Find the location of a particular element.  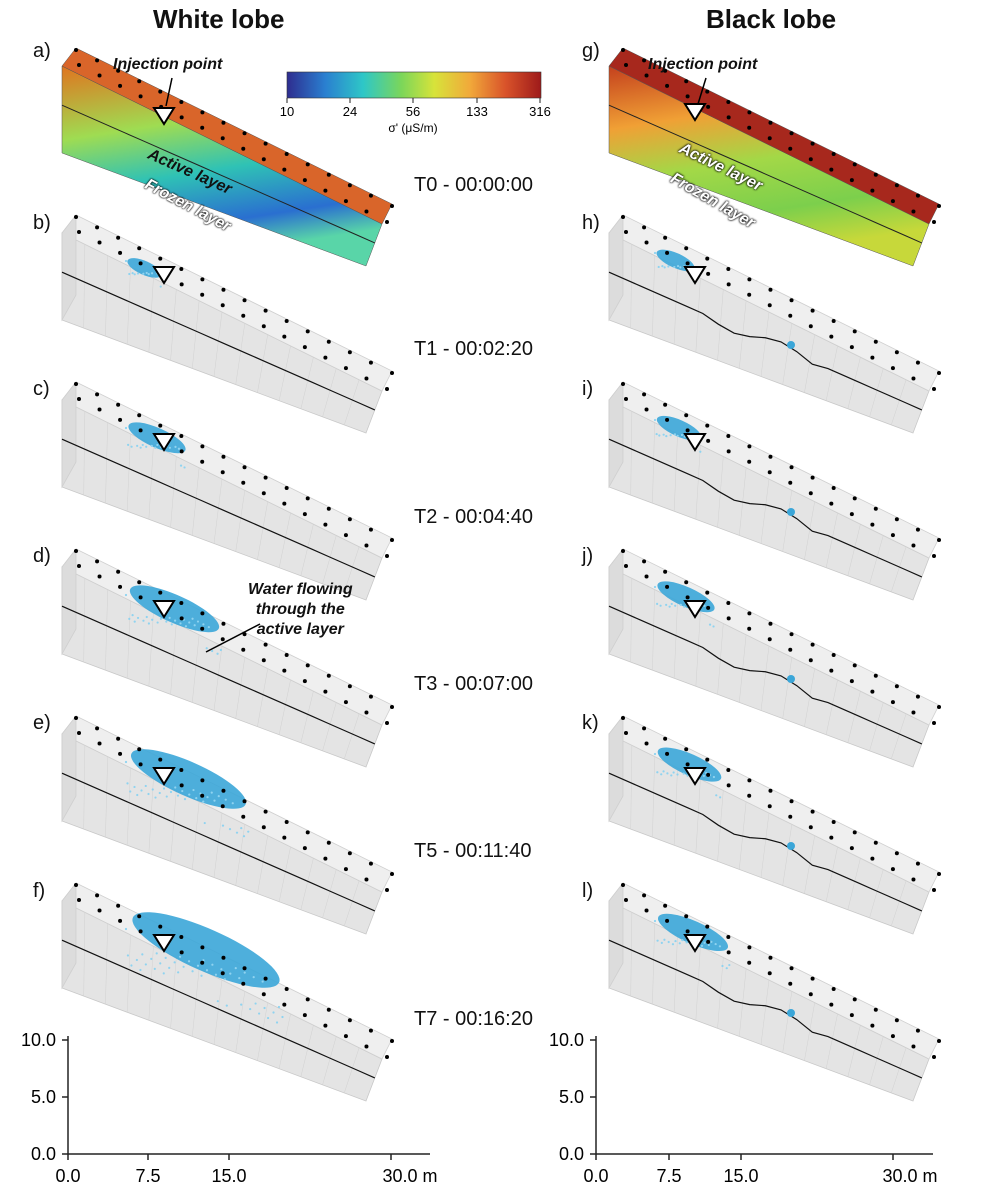

panel-l-interface-line is located at coordinates (765, 1009).